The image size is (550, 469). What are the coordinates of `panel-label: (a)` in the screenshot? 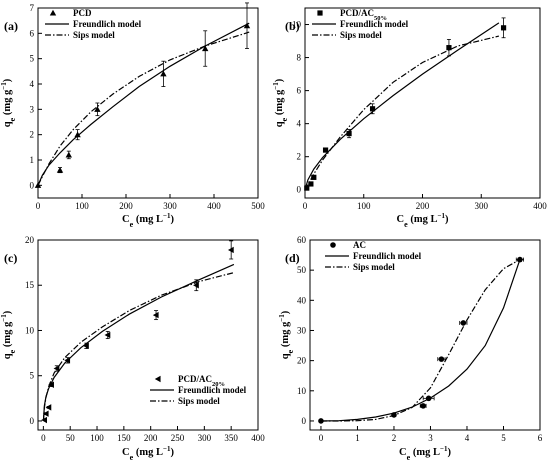 It's located at (11, 26).